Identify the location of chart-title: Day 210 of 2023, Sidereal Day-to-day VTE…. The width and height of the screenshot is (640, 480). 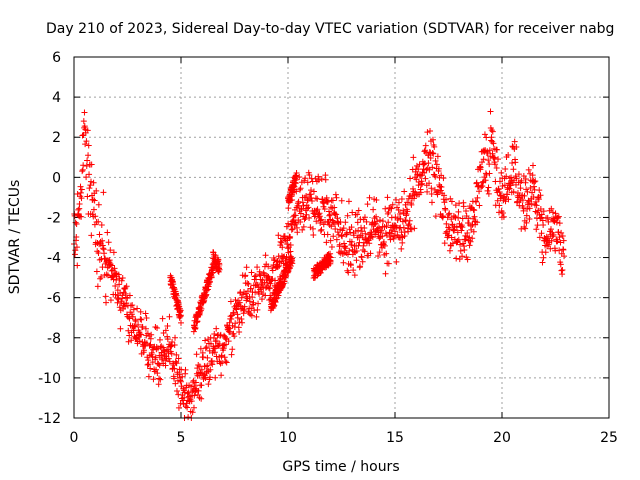
(330, 29).